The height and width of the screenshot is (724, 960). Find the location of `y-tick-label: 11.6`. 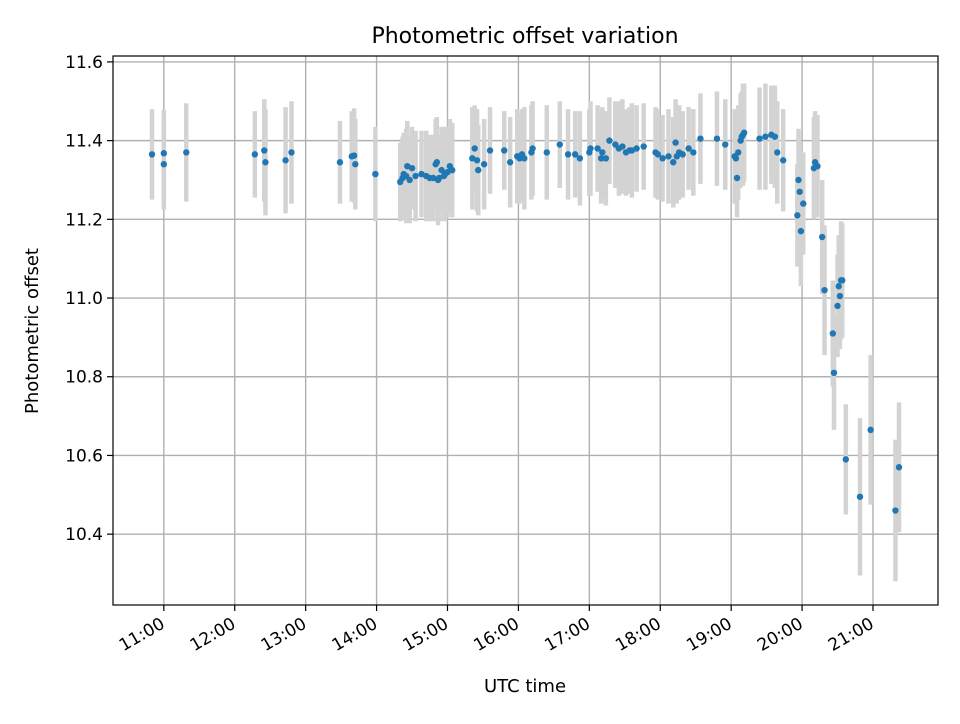

y-tick-label: 11.6 is located at coordinates (84, 63).